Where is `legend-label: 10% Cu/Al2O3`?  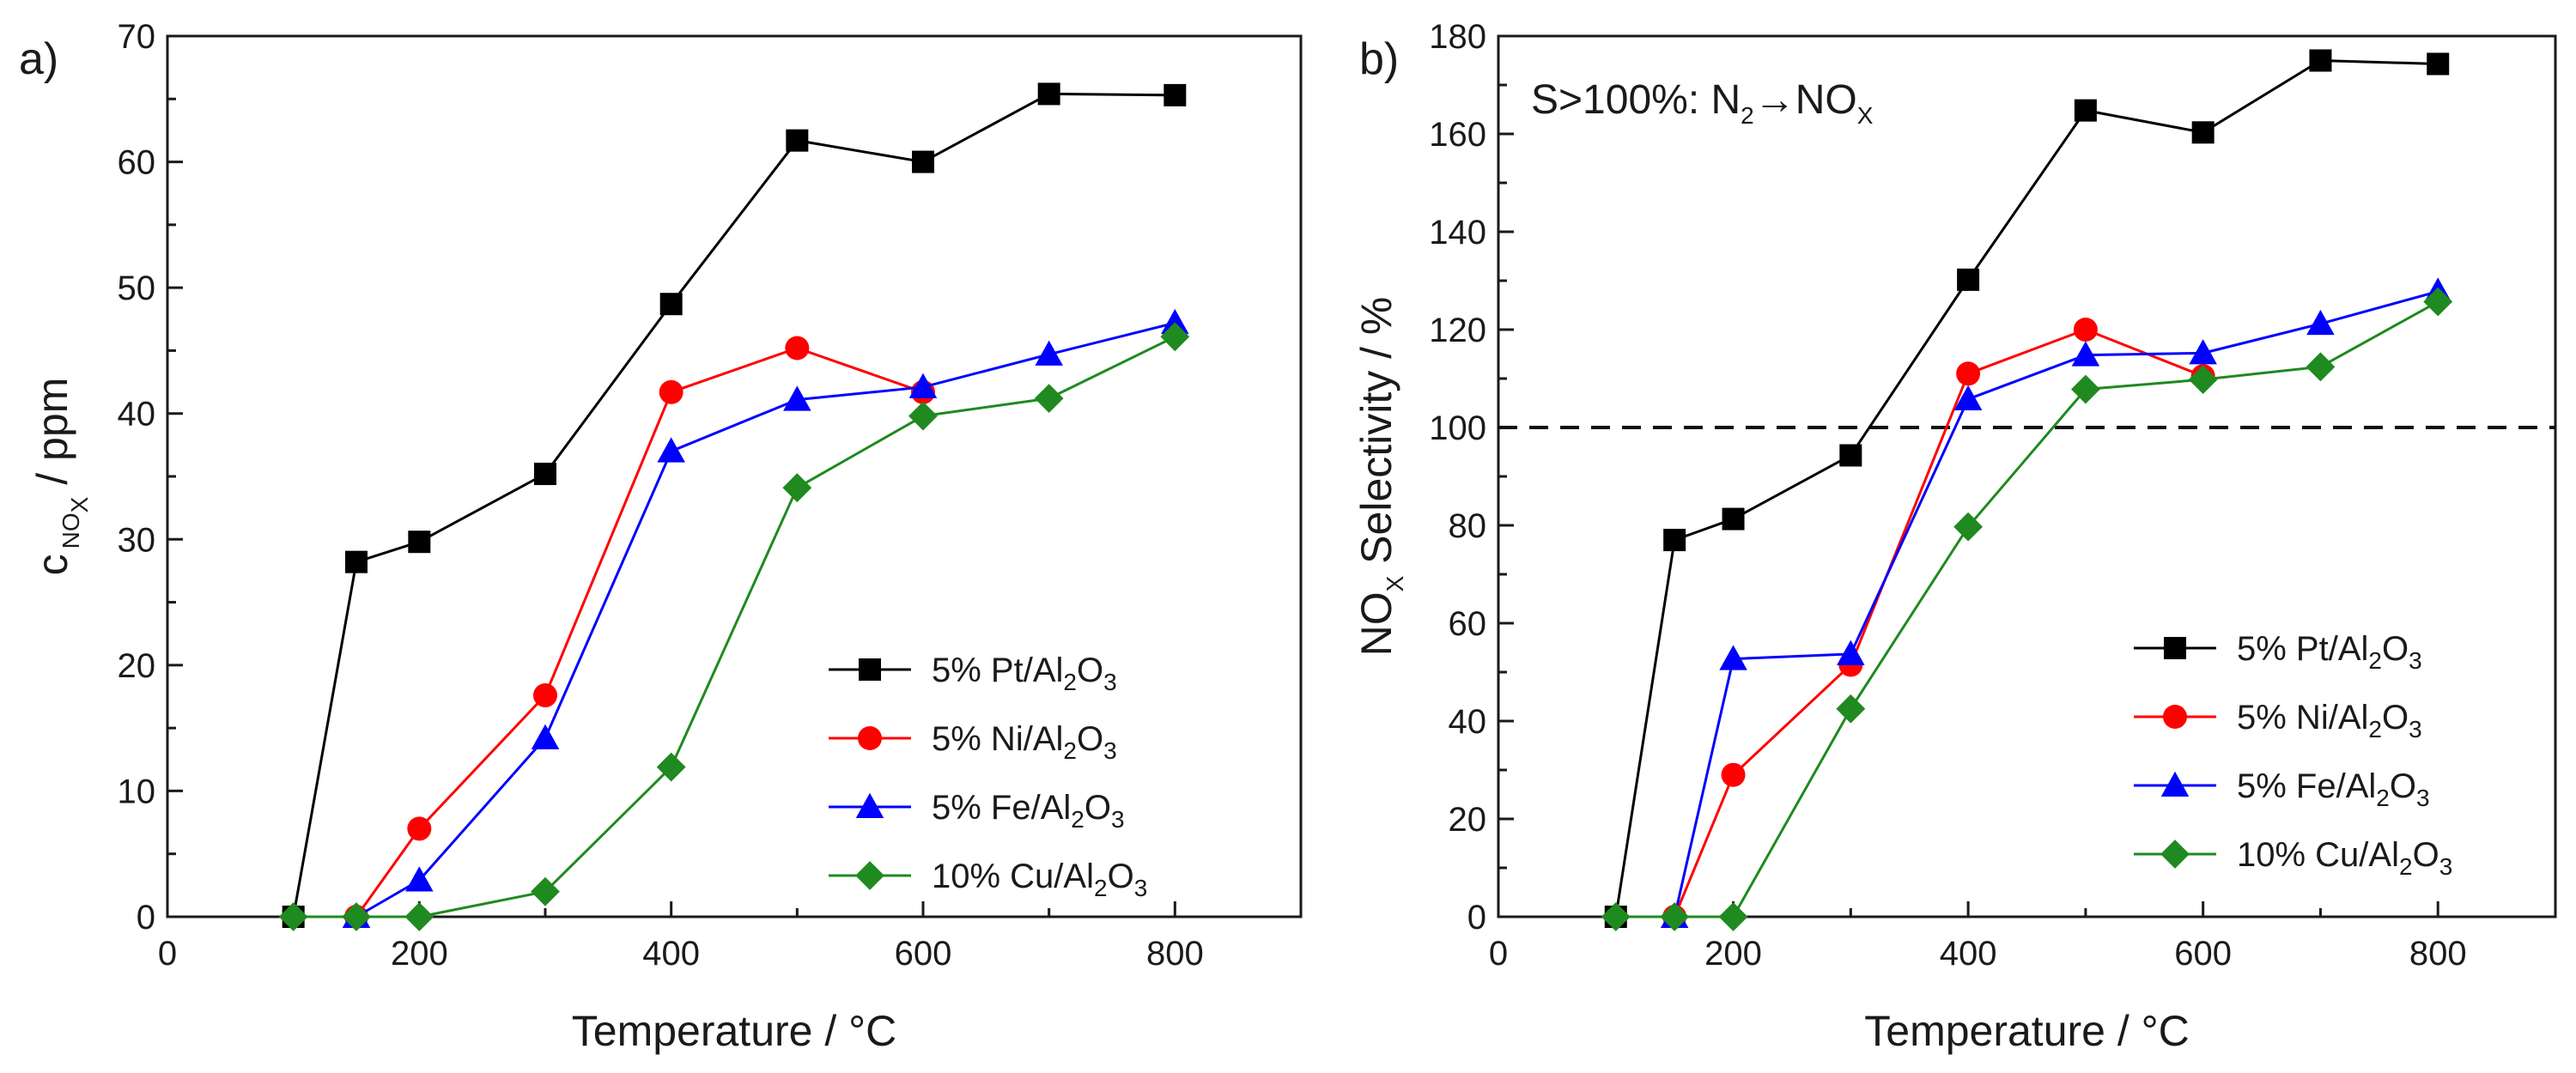
legend-label: 10% Cu/Al2O3 is located at coordinates (2345, 858).